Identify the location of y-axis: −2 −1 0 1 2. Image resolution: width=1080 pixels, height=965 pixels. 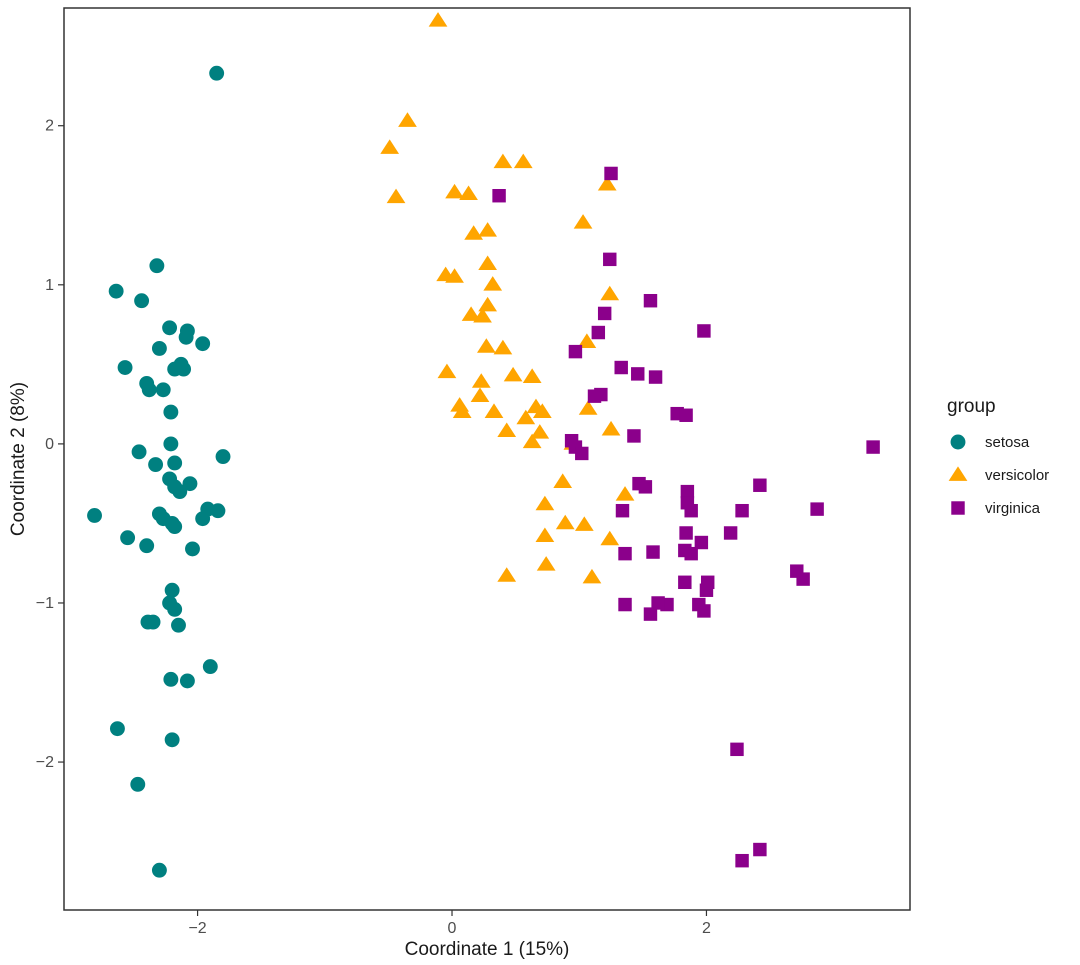
(50, 444).